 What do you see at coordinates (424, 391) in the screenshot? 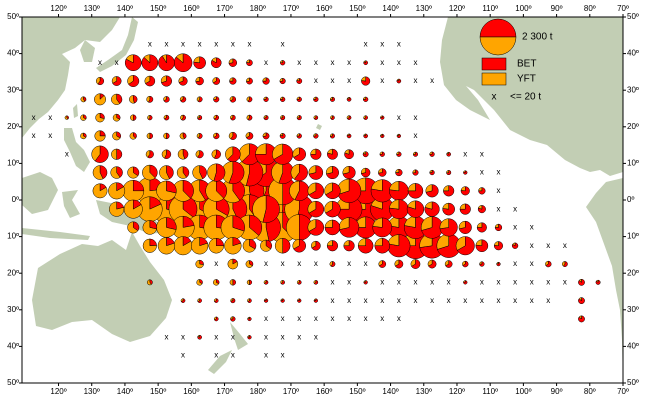
I see `x-tick-label: 130º` at bounding box center [424, 391].